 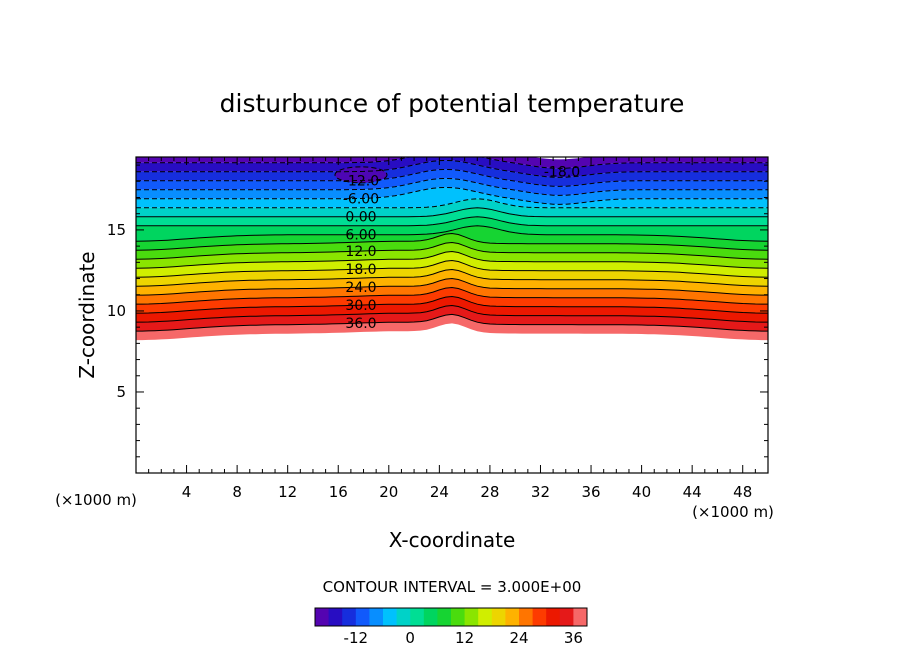 What do you see at coordinates (338, 492) in the screenshot?
I see `x-tick-label: 16` at bounding box center [338, 492].